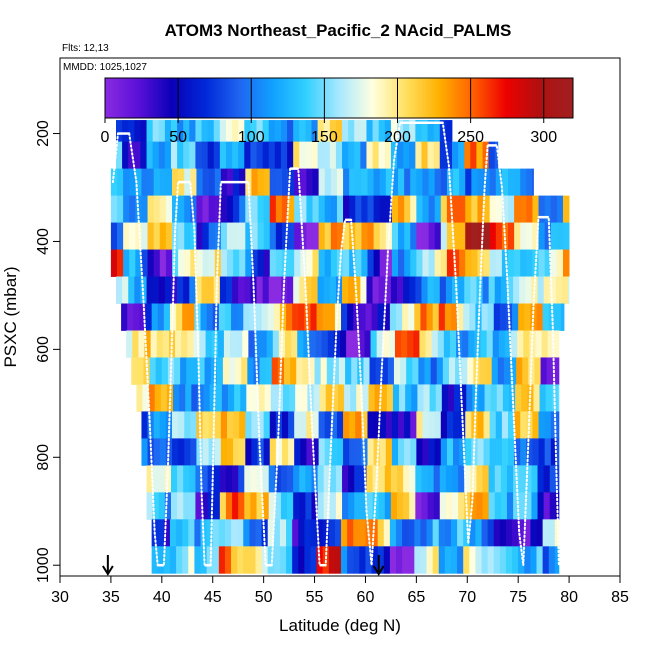 The image size is (650, 650). What do you see at coordinates (338, 30) in the screenshot?
I see `chart-title: ATOM3 Northeast_Pacific_2 NAcid_PALMS` at bounding box center [338, 30].